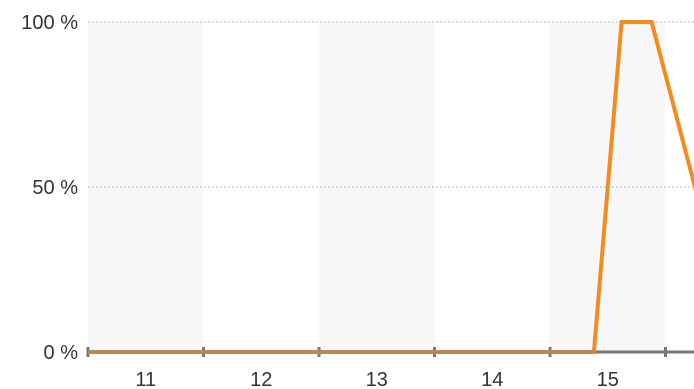  I want to click on y-tick-label: 0 %, so click(61, 353).